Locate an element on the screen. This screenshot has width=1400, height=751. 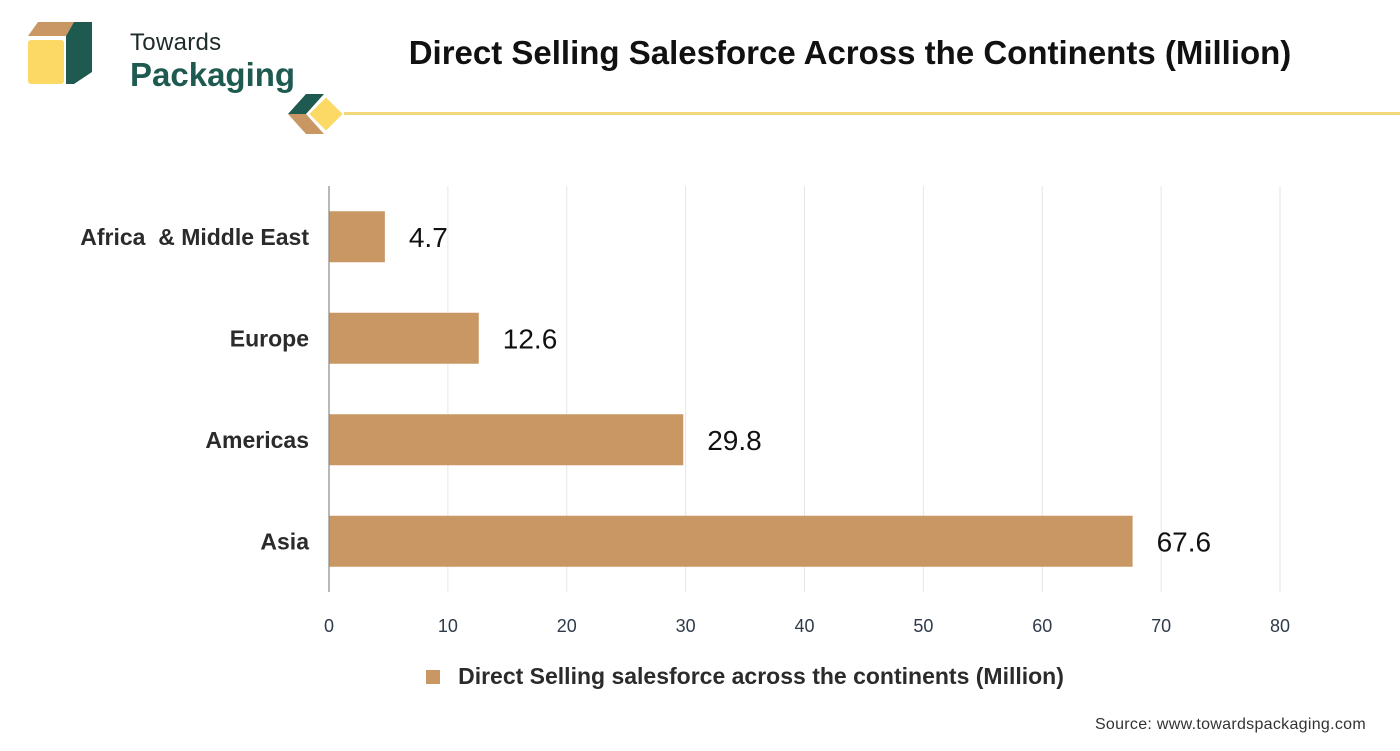
brand-logo: Towards Packaging is located at coordinates (160, 54).